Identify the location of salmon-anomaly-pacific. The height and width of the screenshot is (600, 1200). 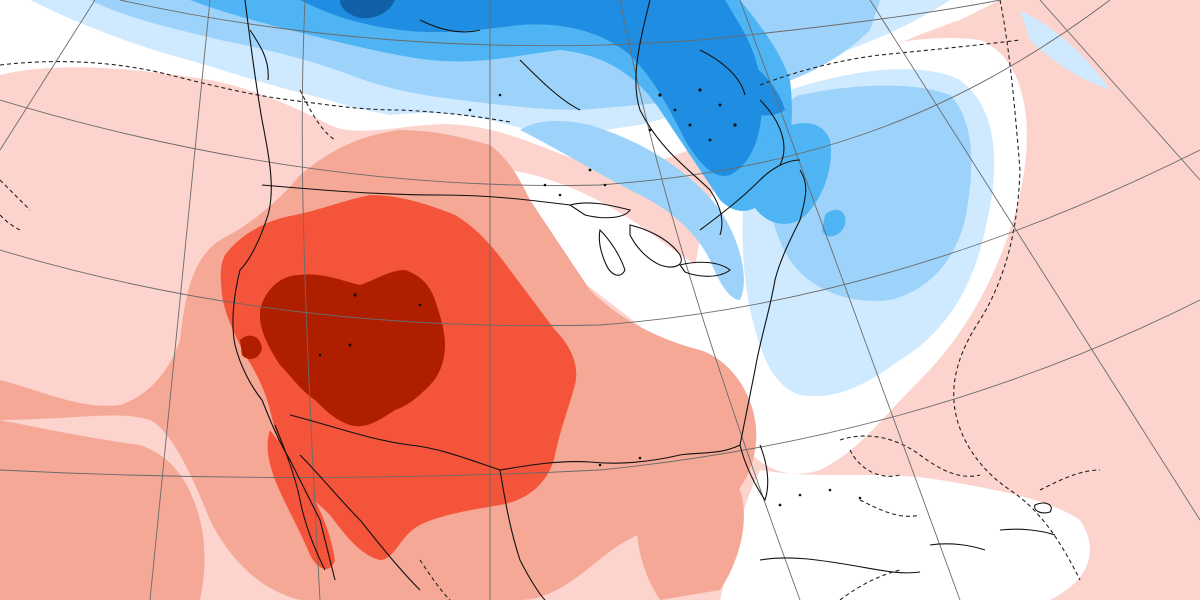
(102, 510).